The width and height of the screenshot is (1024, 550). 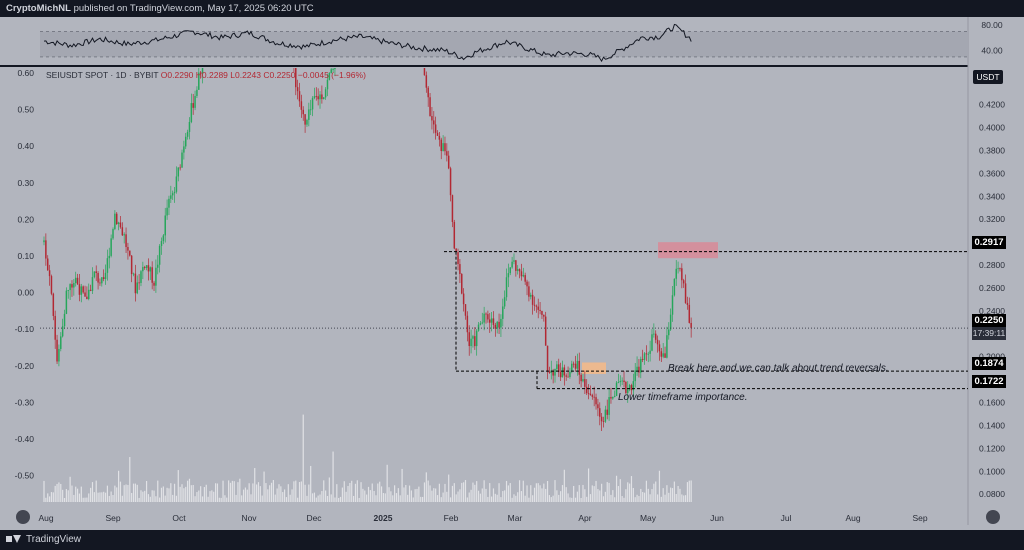 I want to click on rsi-tick-label: 40.00, so click(x=992, y=51).